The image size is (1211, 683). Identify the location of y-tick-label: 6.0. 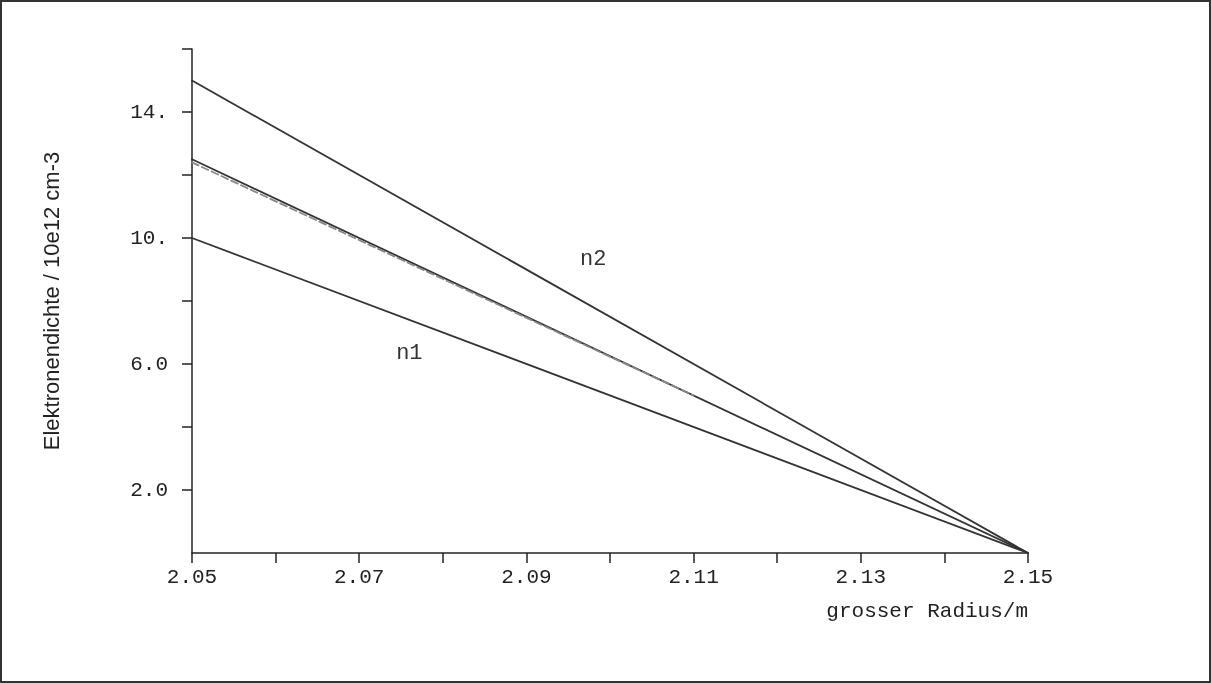
(149, 364).